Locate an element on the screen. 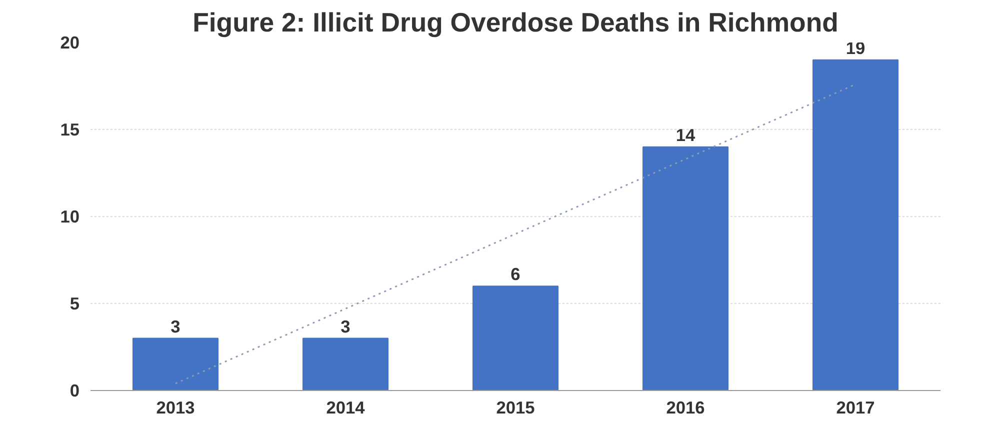 The width and height of the screenshot is (990, 427). x-tick-label: 2016 is located at coordinates (686, 408).